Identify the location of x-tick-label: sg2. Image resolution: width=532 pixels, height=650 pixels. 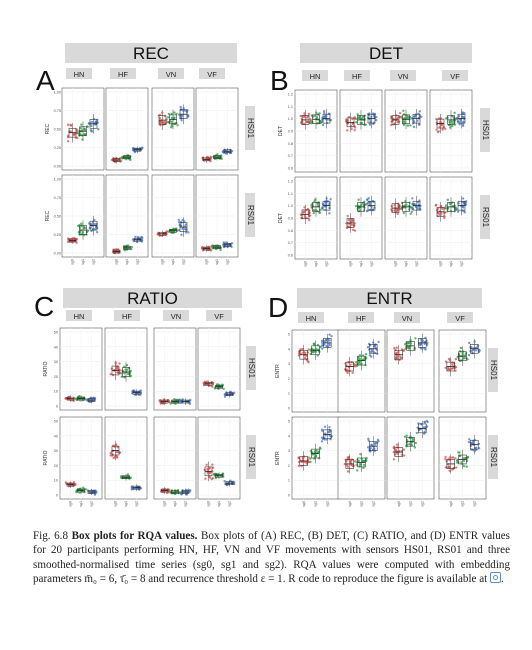
(373, 504).